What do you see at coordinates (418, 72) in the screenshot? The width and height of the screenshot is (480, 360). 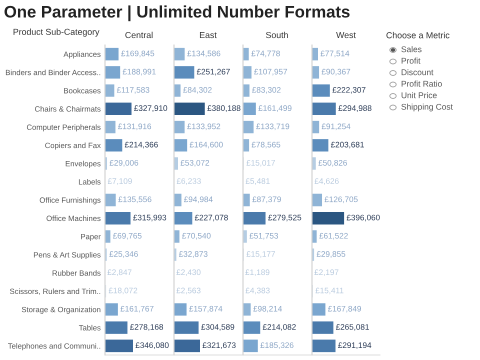 I see `text: Discount` at bounding box center [418, 72].